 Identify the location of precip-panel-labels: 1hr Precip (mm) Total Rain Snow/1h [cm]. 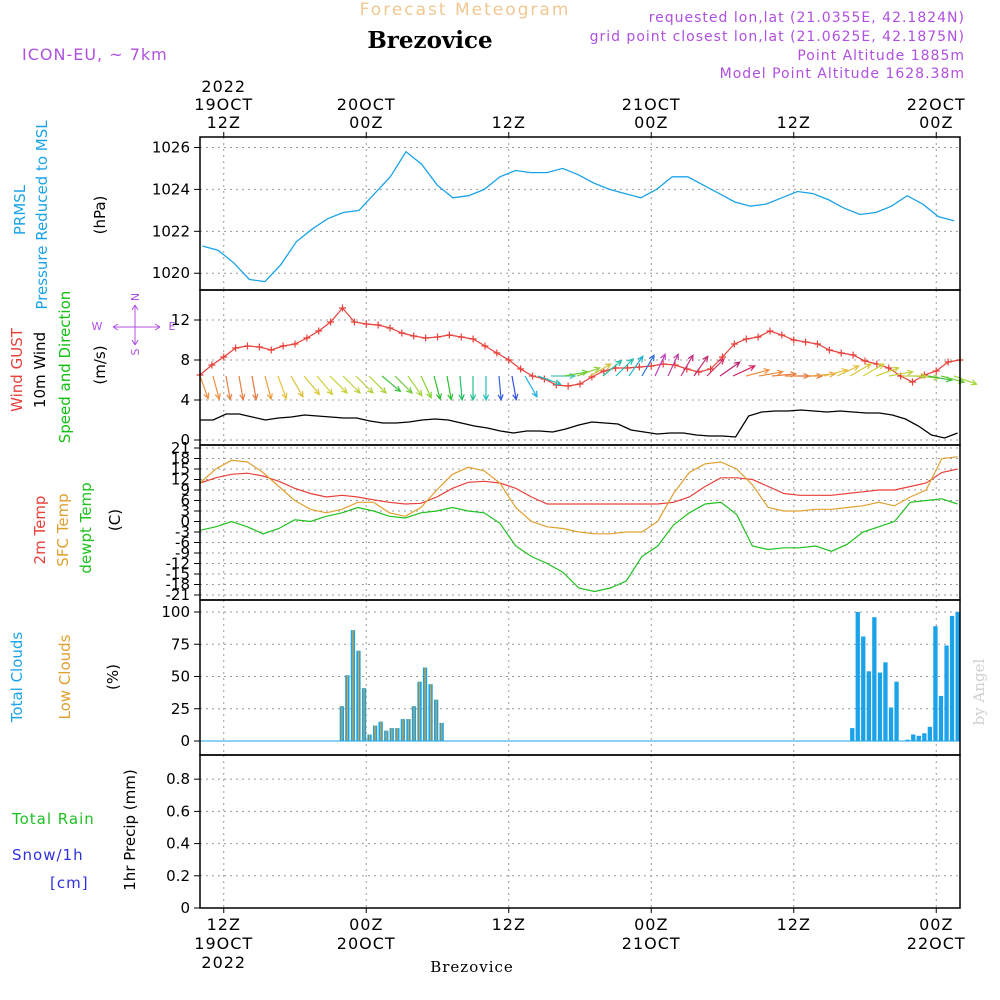
(75, 830).